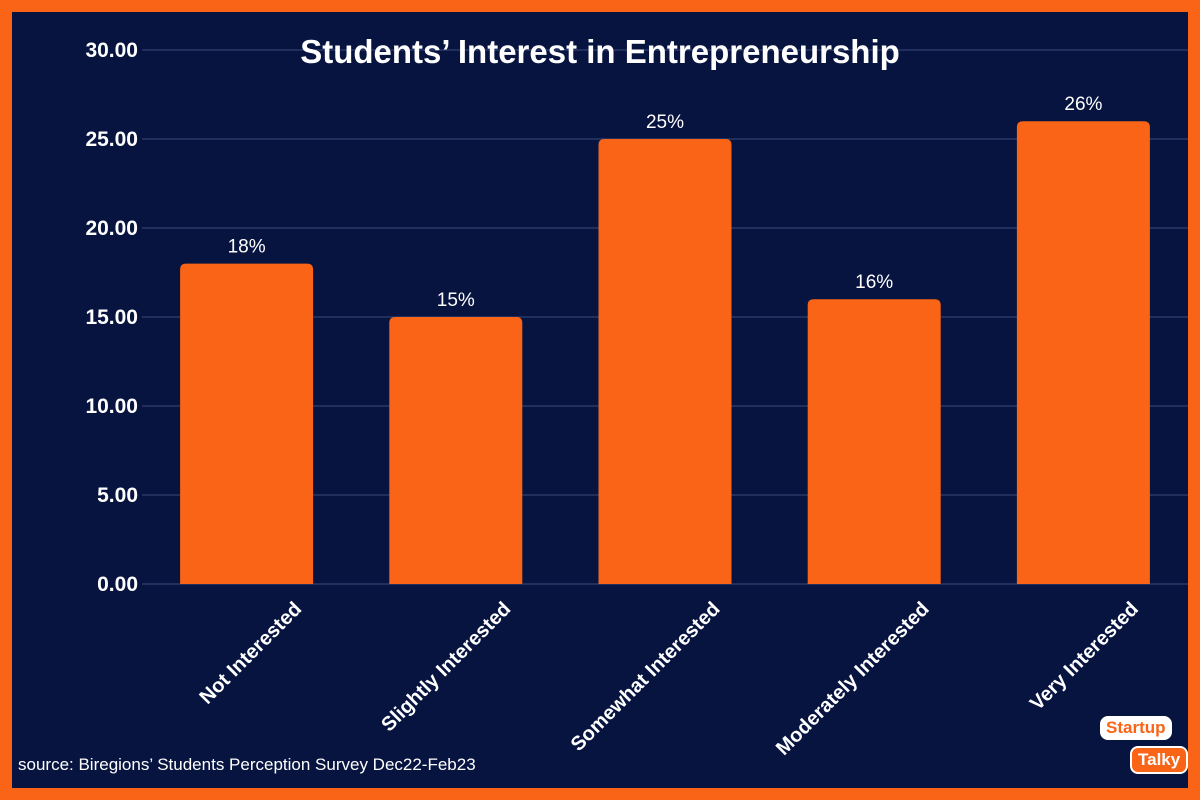 This screenshot has width=1200, height=800. Describe the element at coordinates (250, 653) in the screenshot. I see `x-tick-label: Not Interested` at that location.